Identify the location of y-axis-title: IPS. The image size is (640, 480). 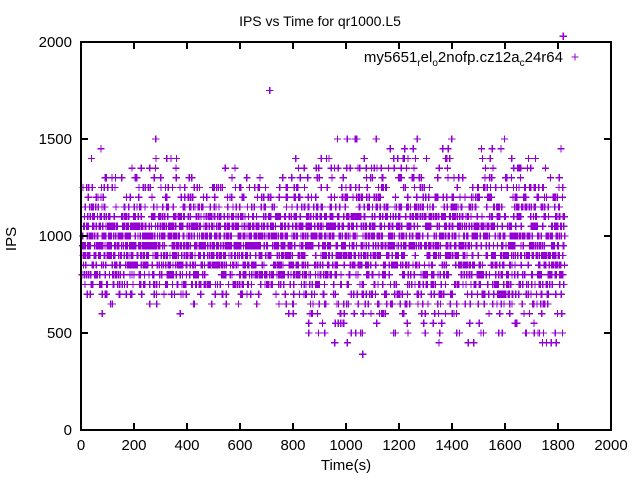
(11, 239).